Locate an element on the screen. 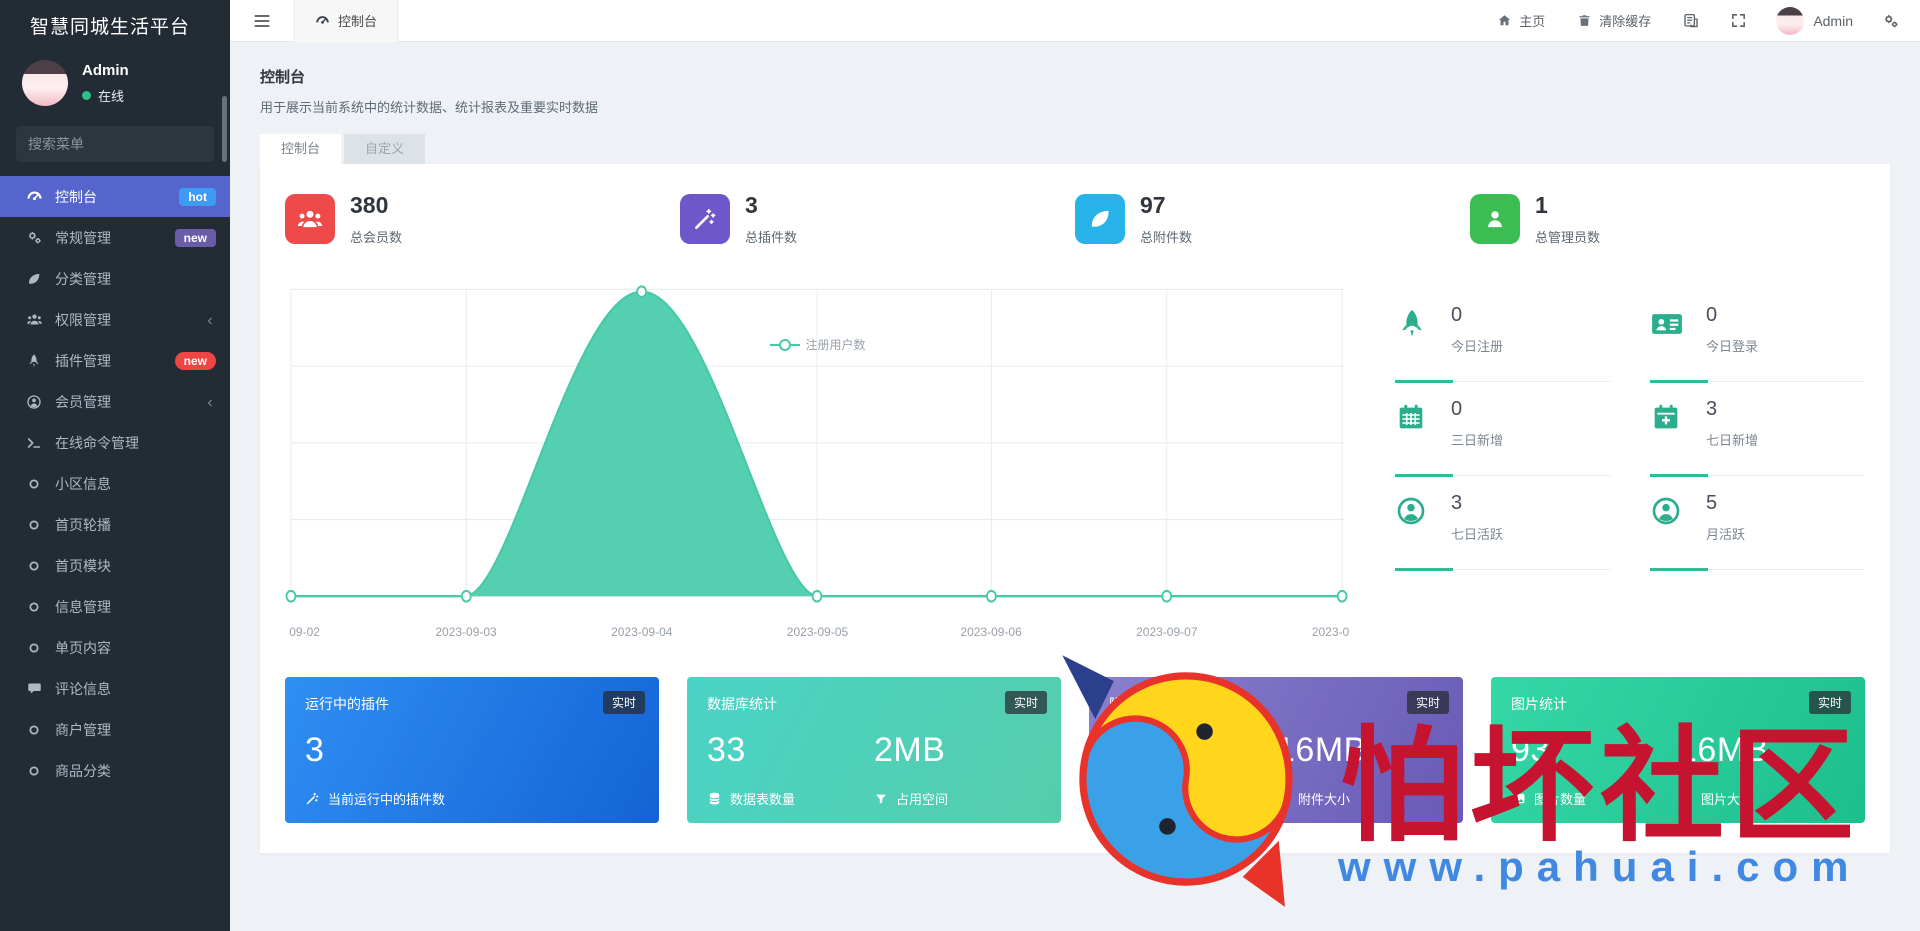 This screenshot has width=1920, height=931. funnel-icon is located at coordinates (1283, 799).